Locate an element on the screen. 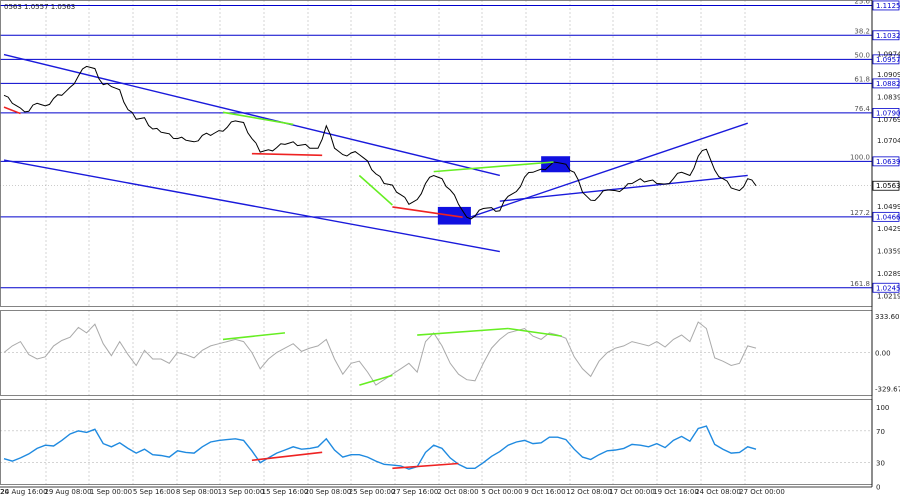 Image resolution: width=900 pixels, height=500 pixels. x-tick-label-5: 8 Sep 08:00 is located at coordinates (197, 492).